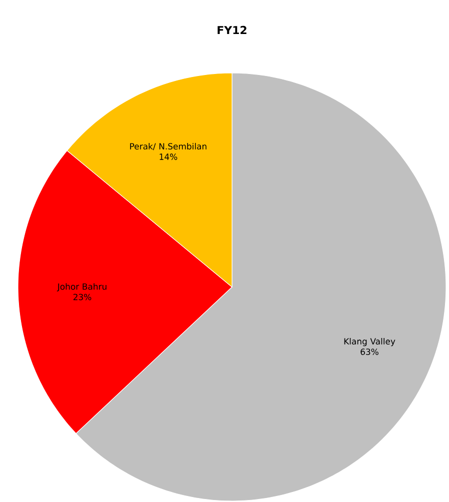 The width and height of the screenshot is (449, 502). What do you see at coordinates (82, 297) in the screenshot?
I see `data-label: 23%` at bounding box center [82, 297].